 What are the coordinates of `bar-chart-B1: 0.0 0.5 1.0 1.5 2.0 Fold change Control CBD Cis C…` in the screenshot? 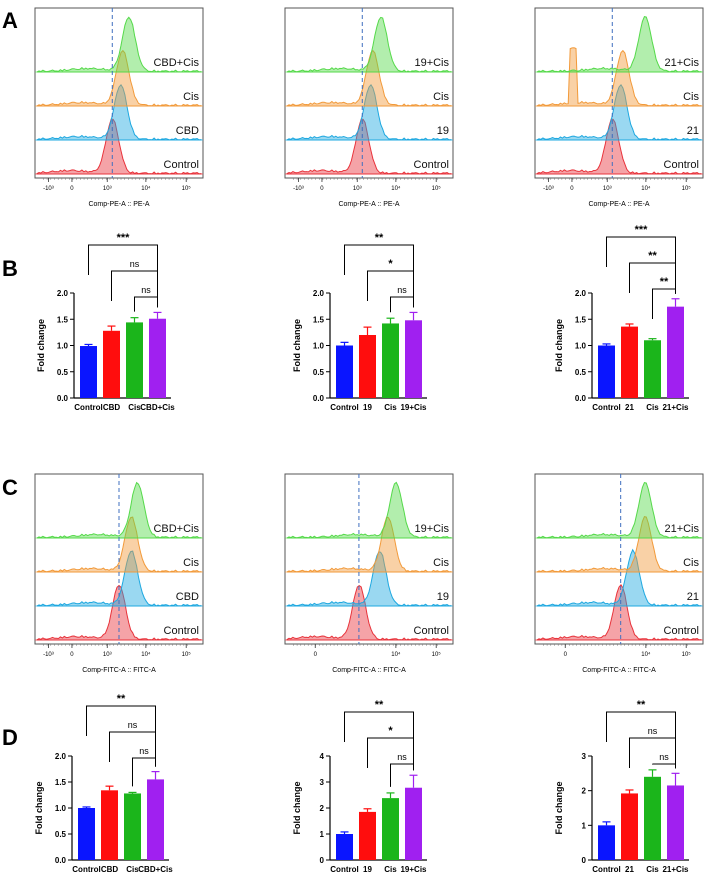 It's located at (105, 322).